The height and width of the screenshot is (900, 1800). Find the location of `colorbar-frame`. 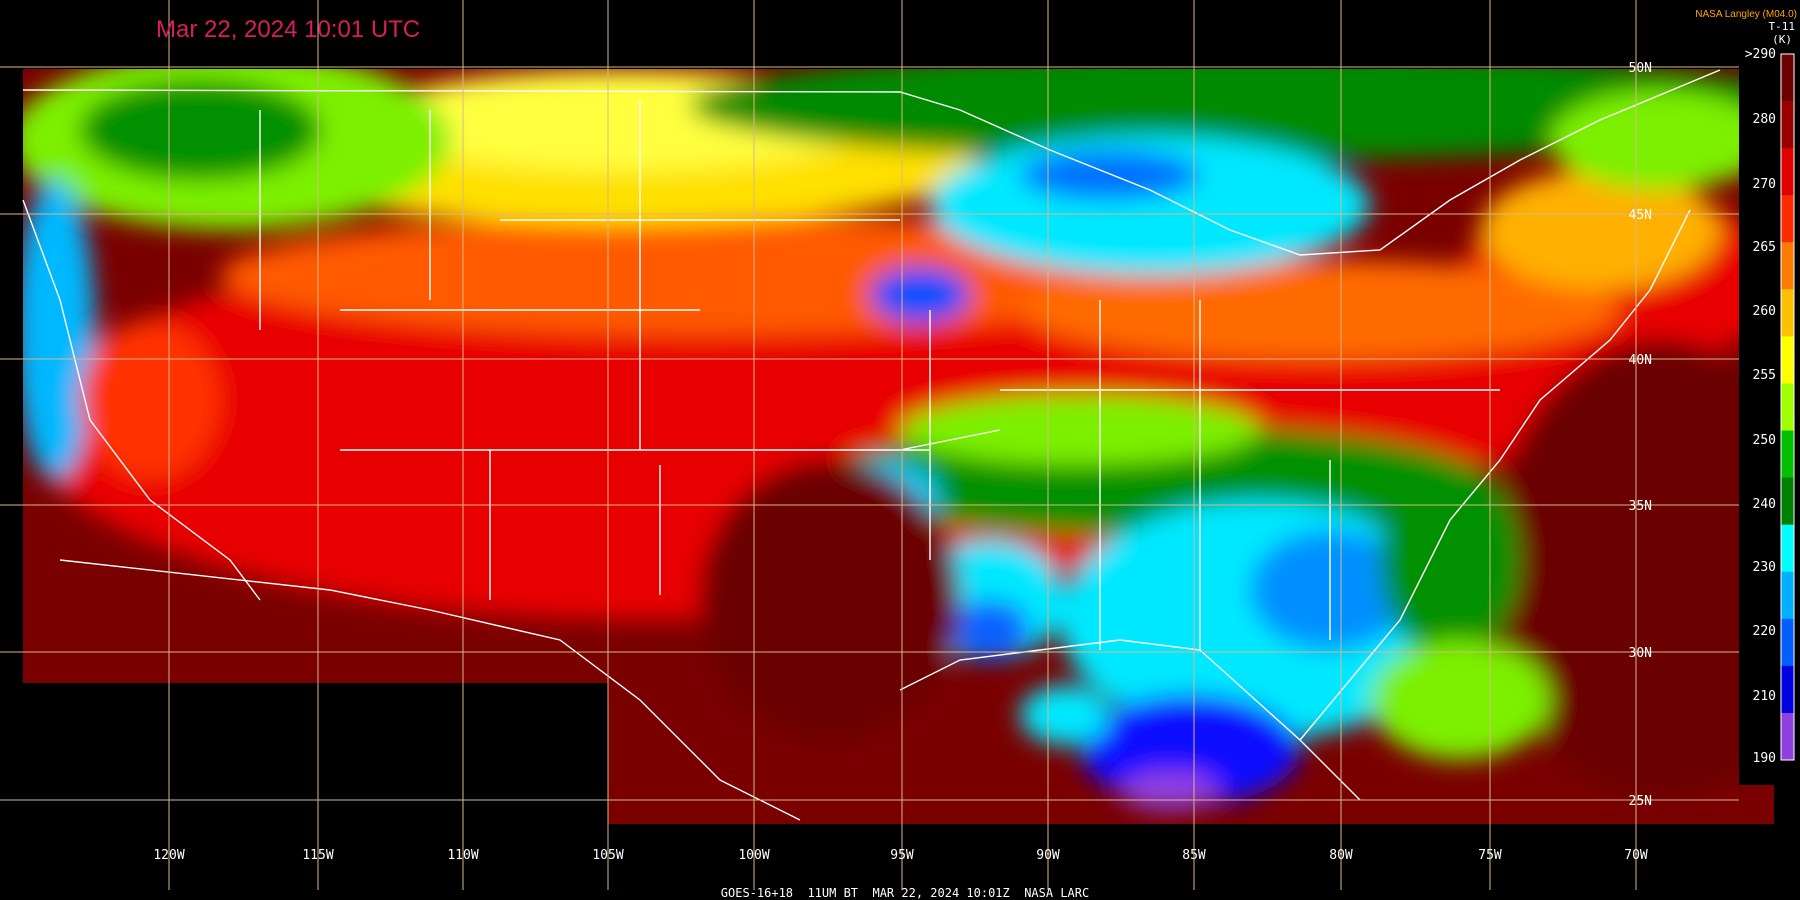

colorbar-frame is located at coordinates (1787, 407).